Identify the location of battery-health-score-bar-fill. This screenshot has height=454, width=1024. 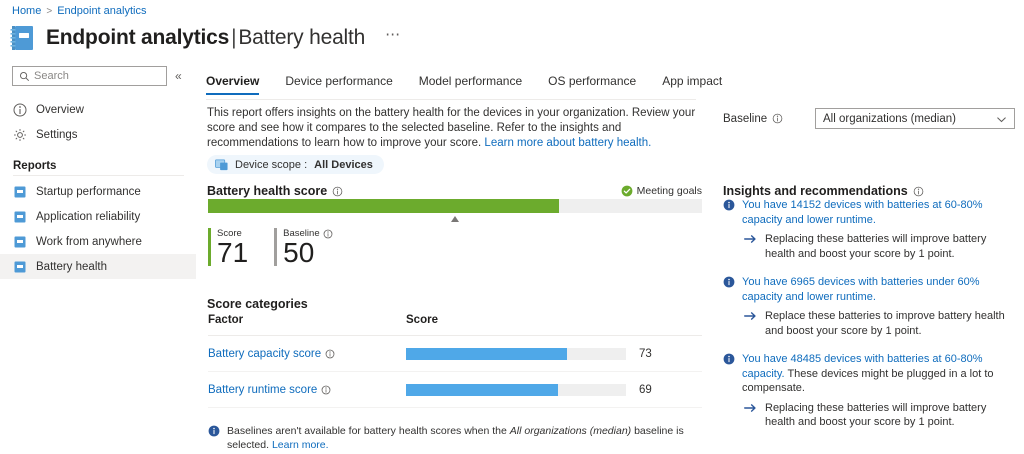
(383, 206).